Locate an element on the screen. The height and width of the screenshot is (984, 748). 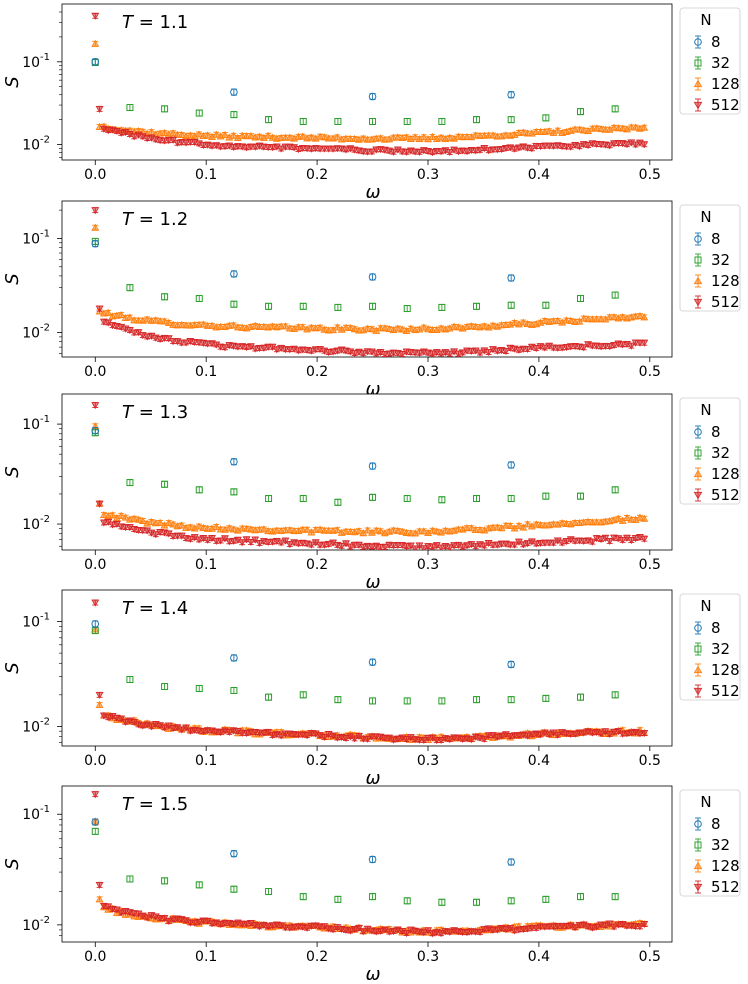
plot-area is located at coordinates (367, 668).